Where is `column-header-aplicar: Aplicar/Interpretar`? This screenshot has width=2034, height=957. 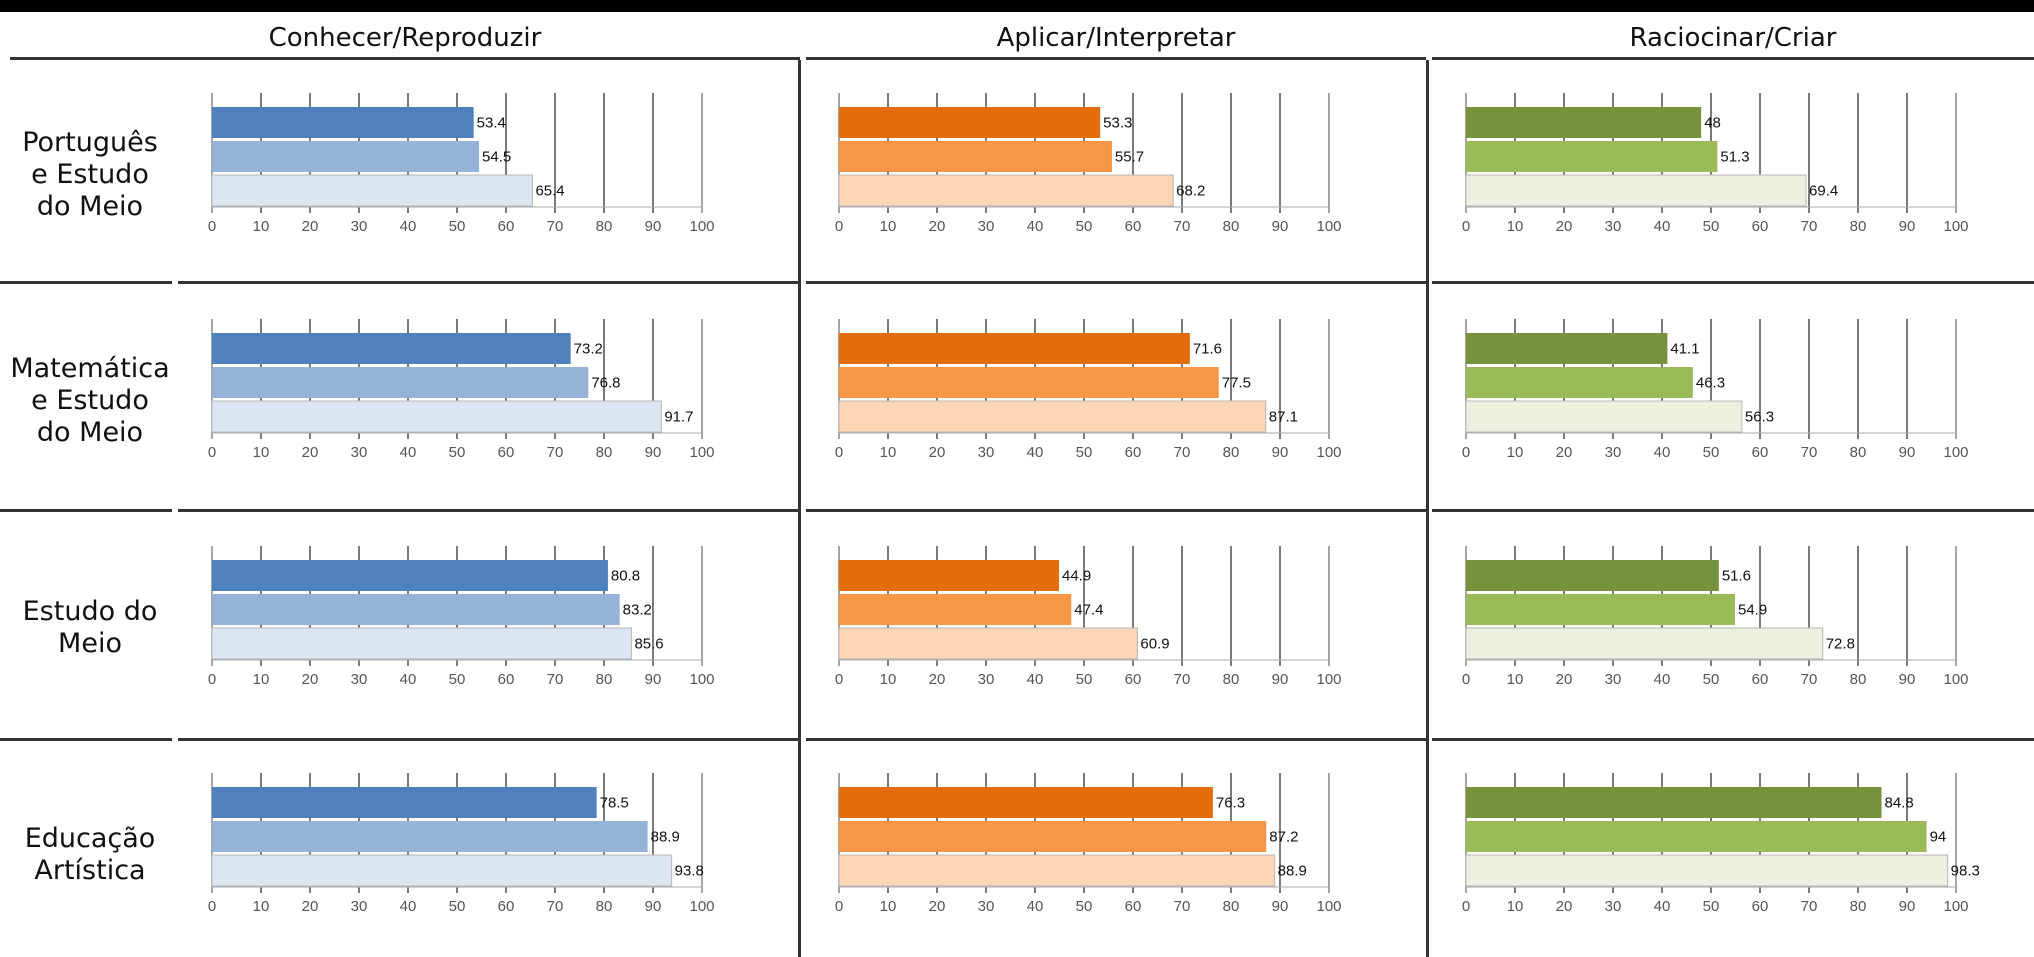 column-header-aplicar: Aplicar/Interpretar is located at coordinates (1116, 38).